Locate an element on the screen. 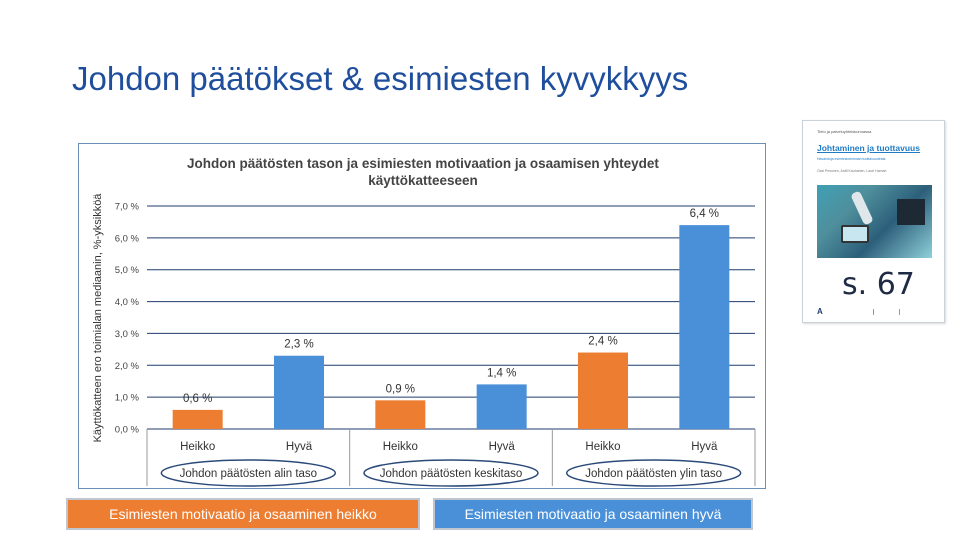 This screenshot has height=540, width=960. bar-value-label: 1,4 % is located at coordinates (501, 373).